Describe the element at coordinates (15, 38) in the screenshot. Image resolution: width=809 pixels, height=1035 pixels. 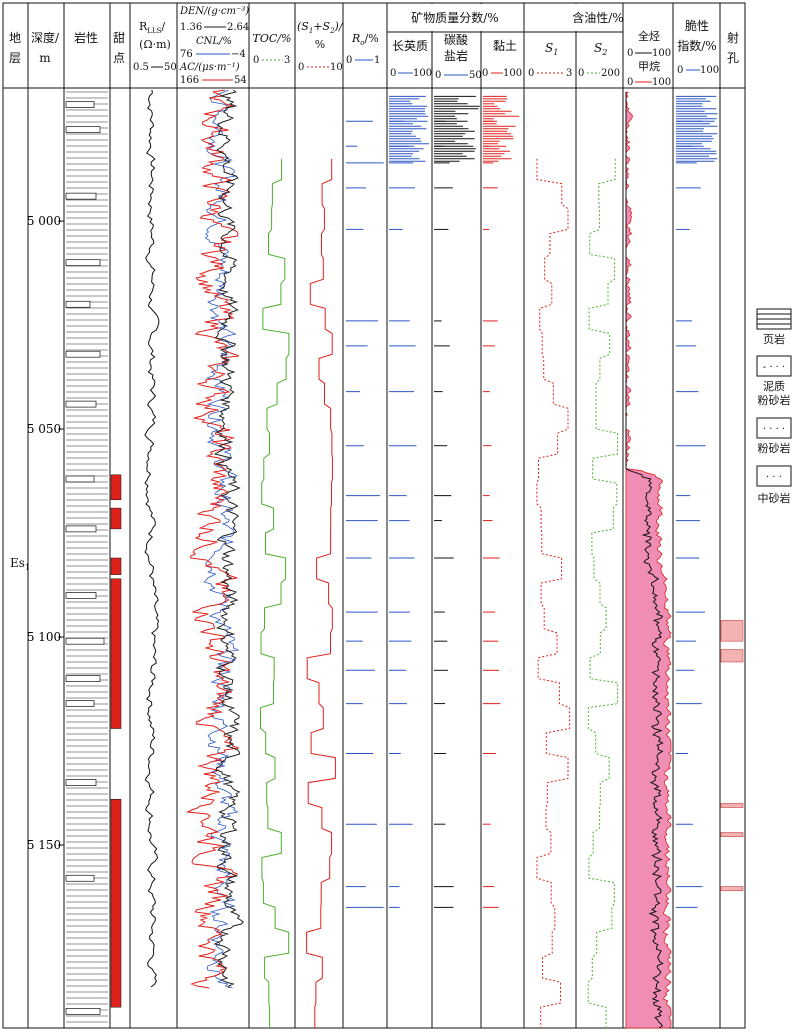
I see `strat-header-1: 地` at that location.